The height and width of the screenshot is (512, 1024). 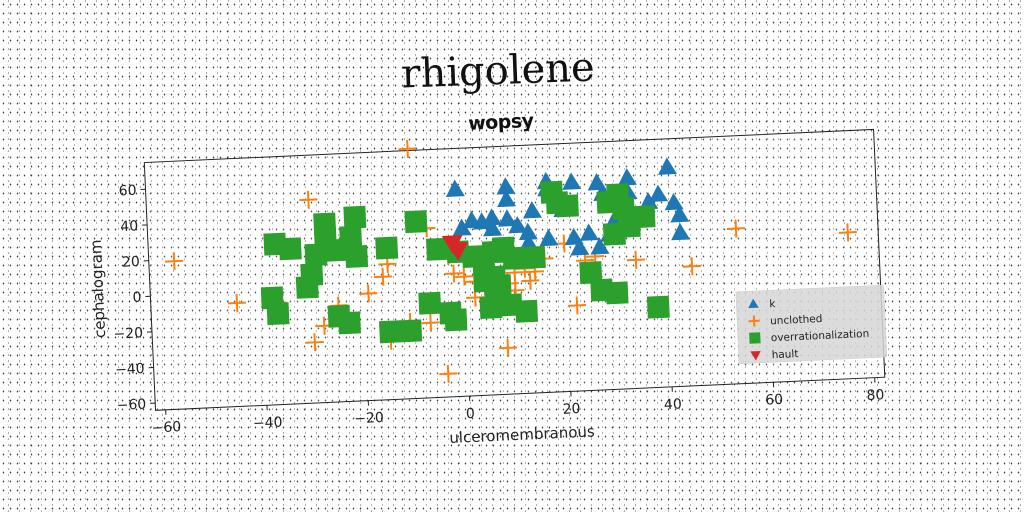 I want to click on data-point-hault, so click(x=457, y=251).